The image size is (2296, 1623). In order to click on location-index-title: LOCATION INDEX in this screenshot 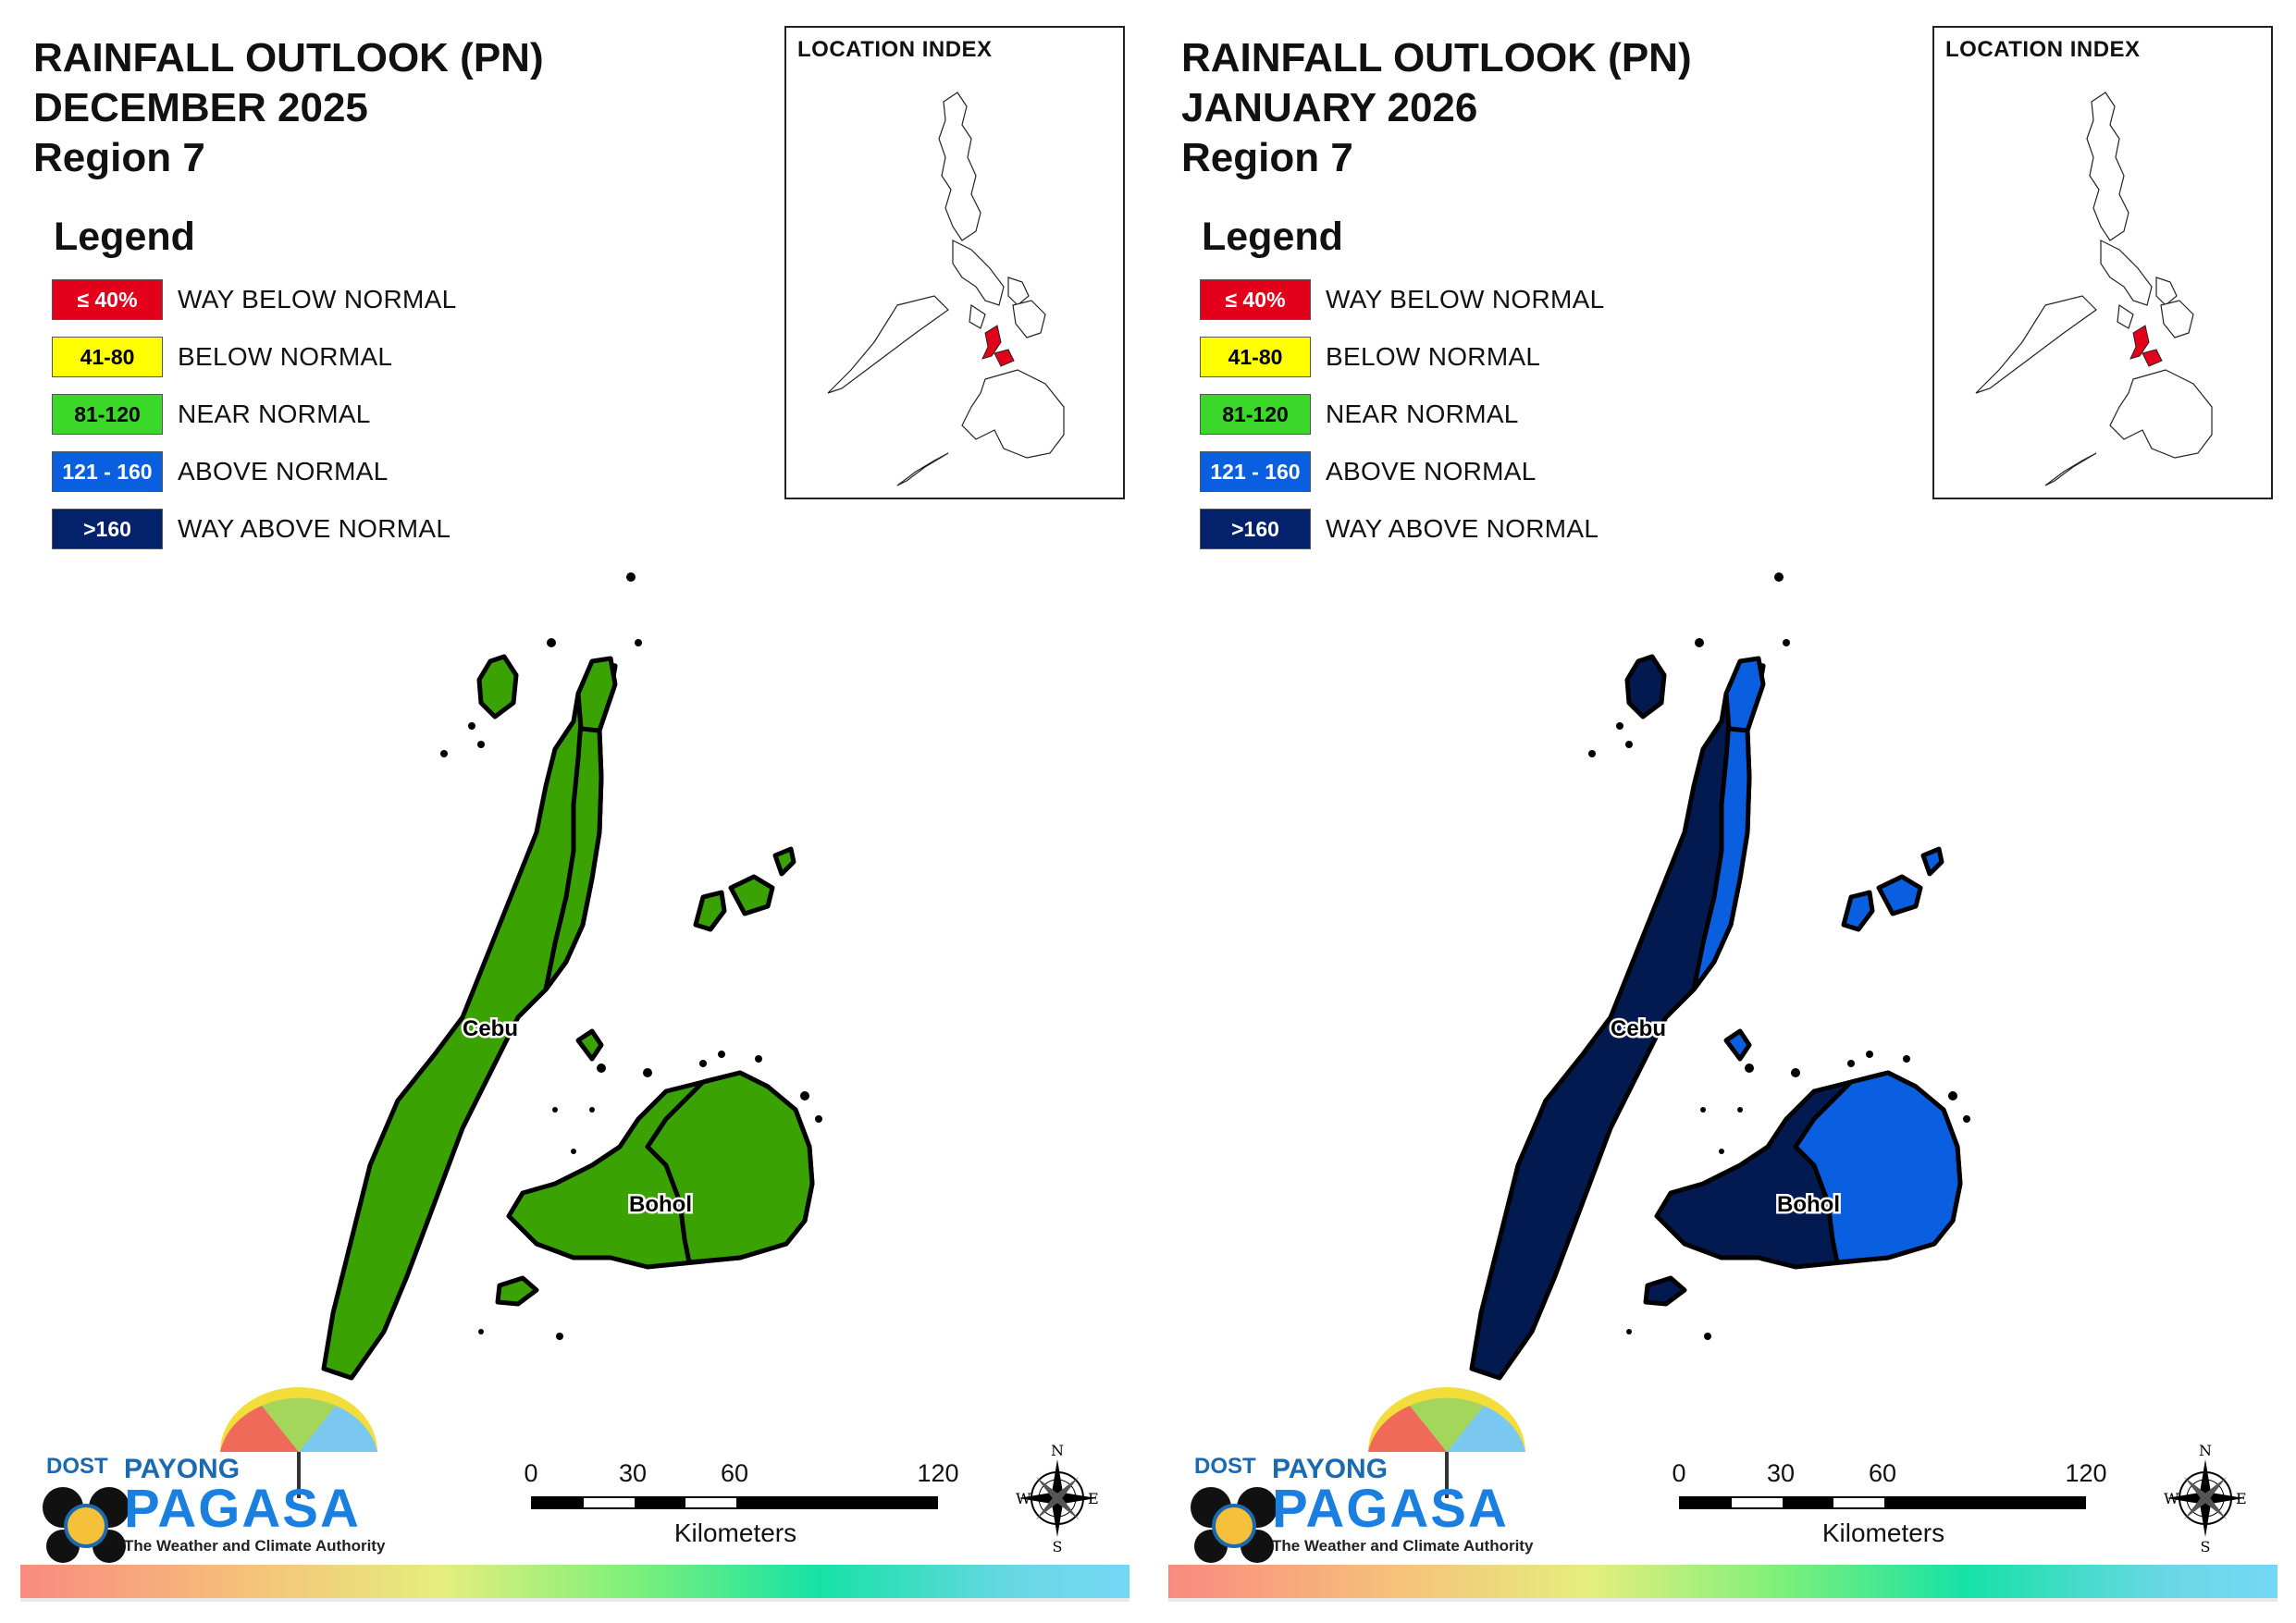, I will do `click(2043, 49)`.